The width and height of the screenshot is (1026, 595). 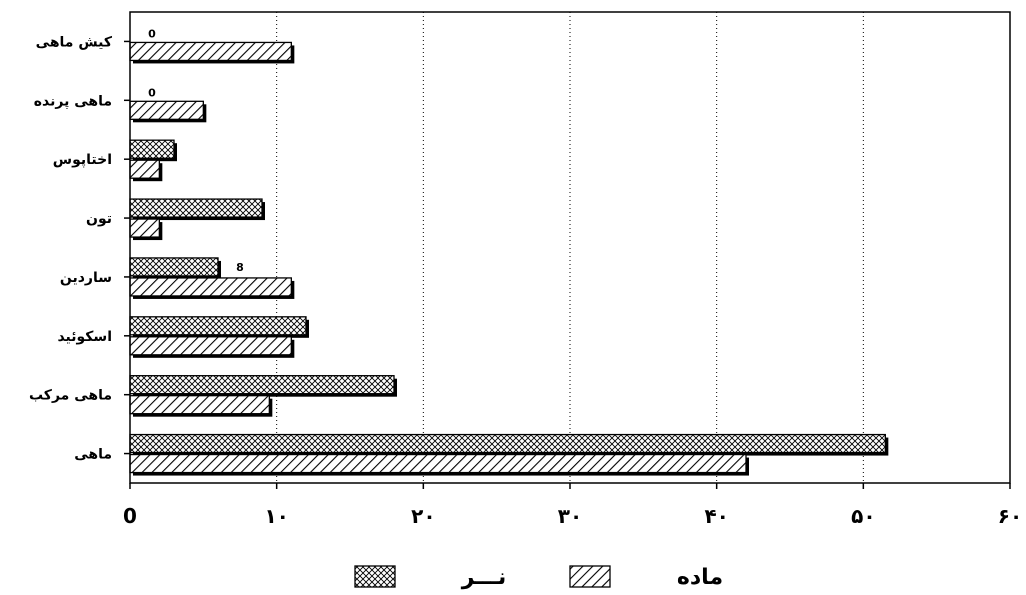 What do you see at coordinates (82, 160) in the screenshot?
I see `category-label: اختاپوس` at bounding box center [82, 160].